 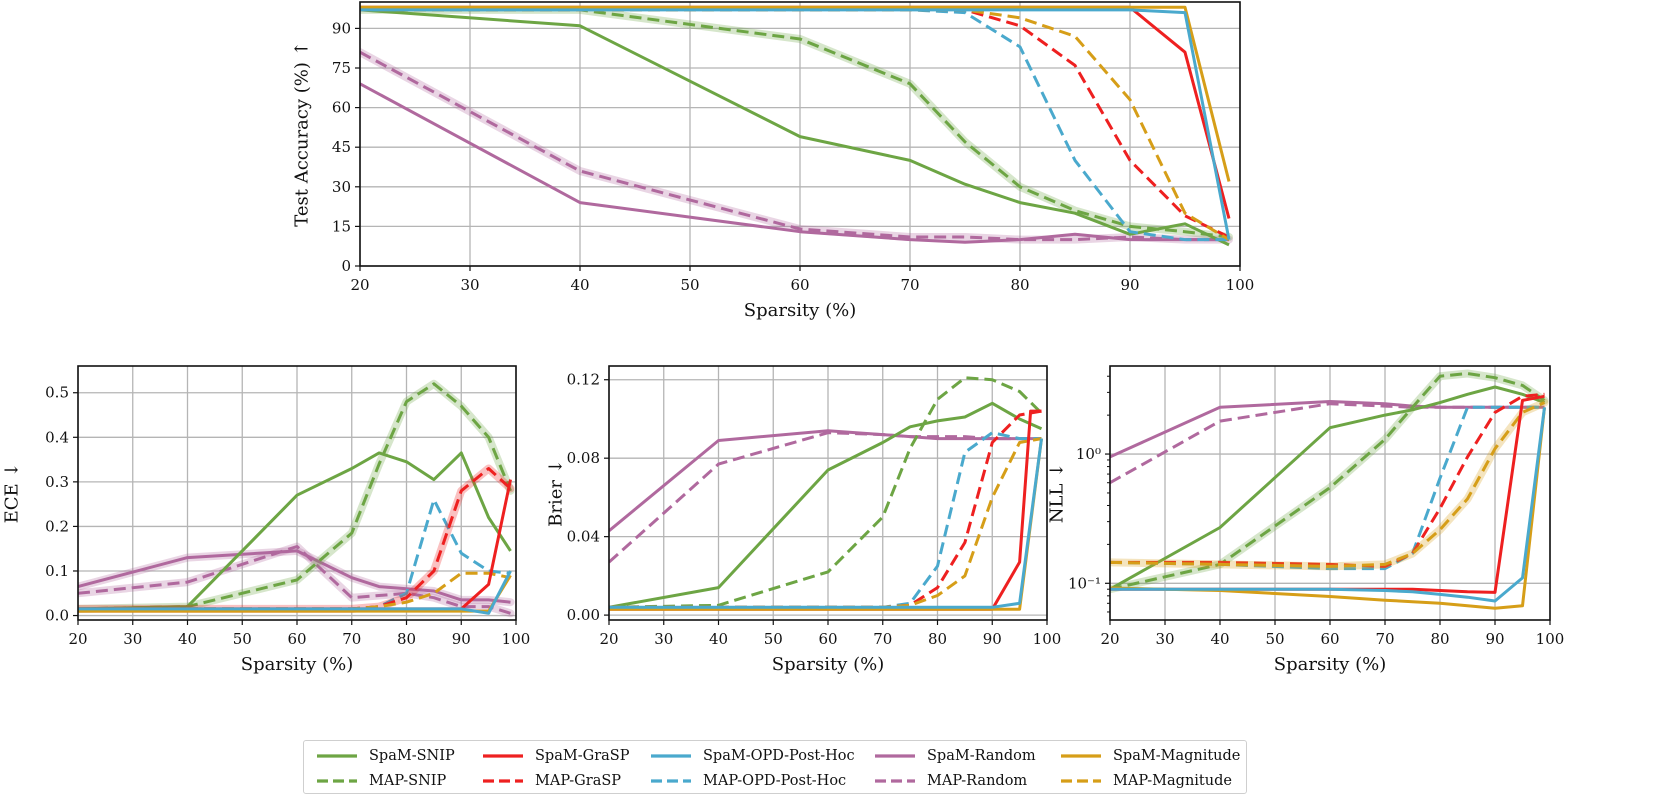 I want to click on y-tick-label: 45, so click(x=341, y=147).